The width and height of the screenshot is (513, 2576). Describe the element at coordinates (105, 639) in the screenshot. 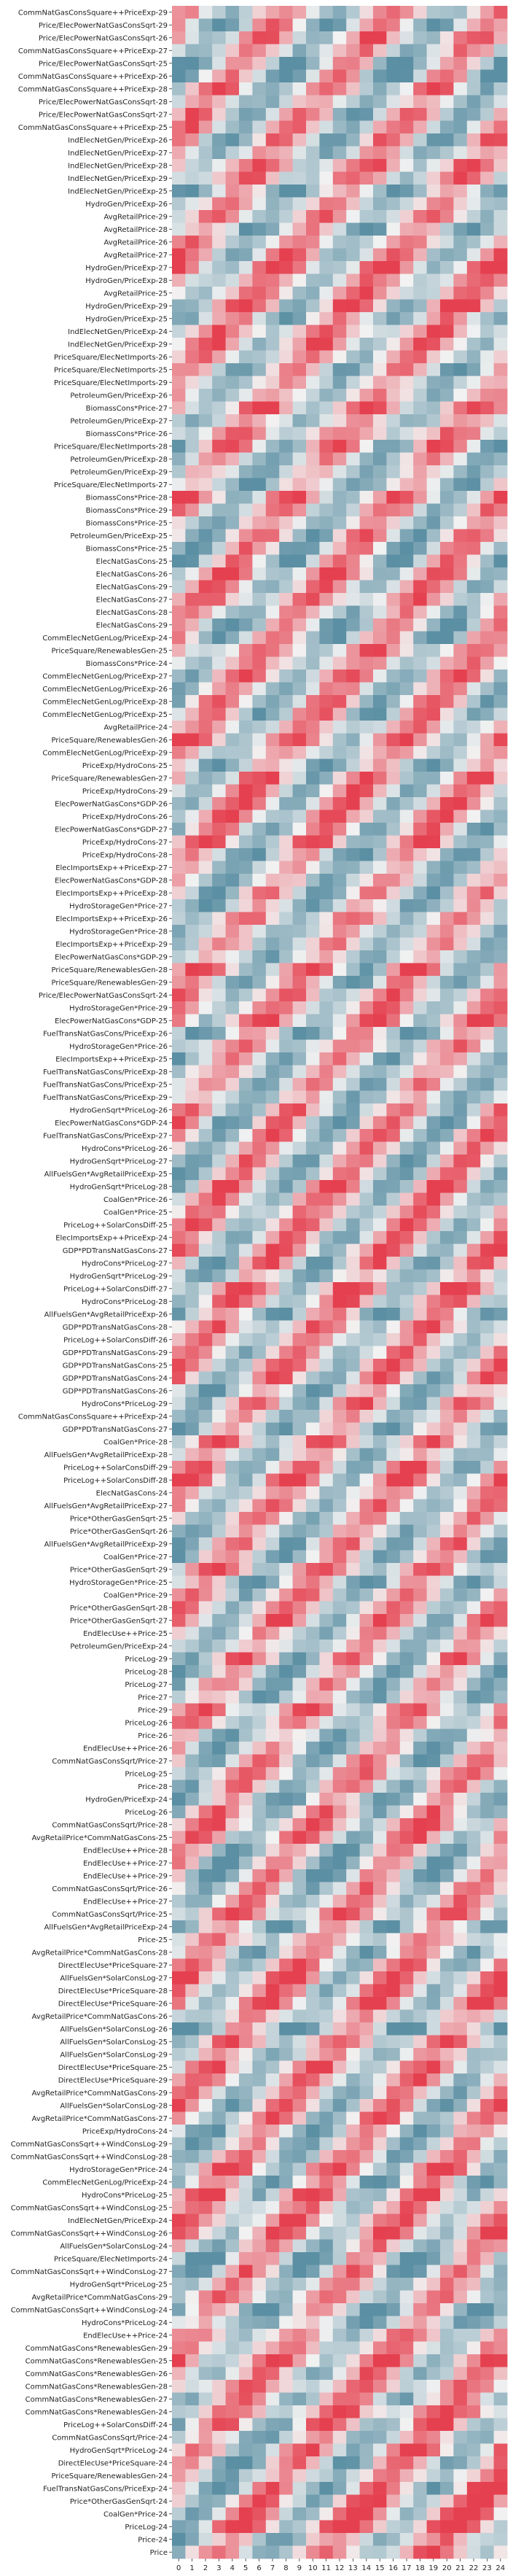

I see `y-tick-label: CommElecNetGenLog/PriceExp-24` at that location.